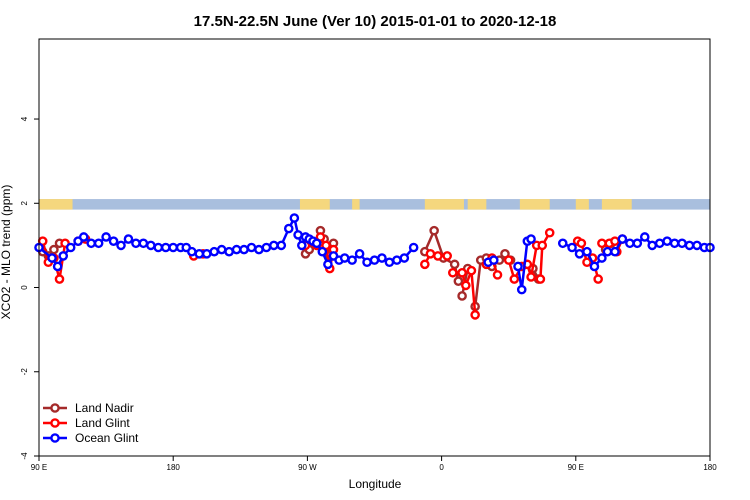 The width and height of the screenshot is (750, 500). I want to click on legend-label: Land Glint, so click(102, 423).